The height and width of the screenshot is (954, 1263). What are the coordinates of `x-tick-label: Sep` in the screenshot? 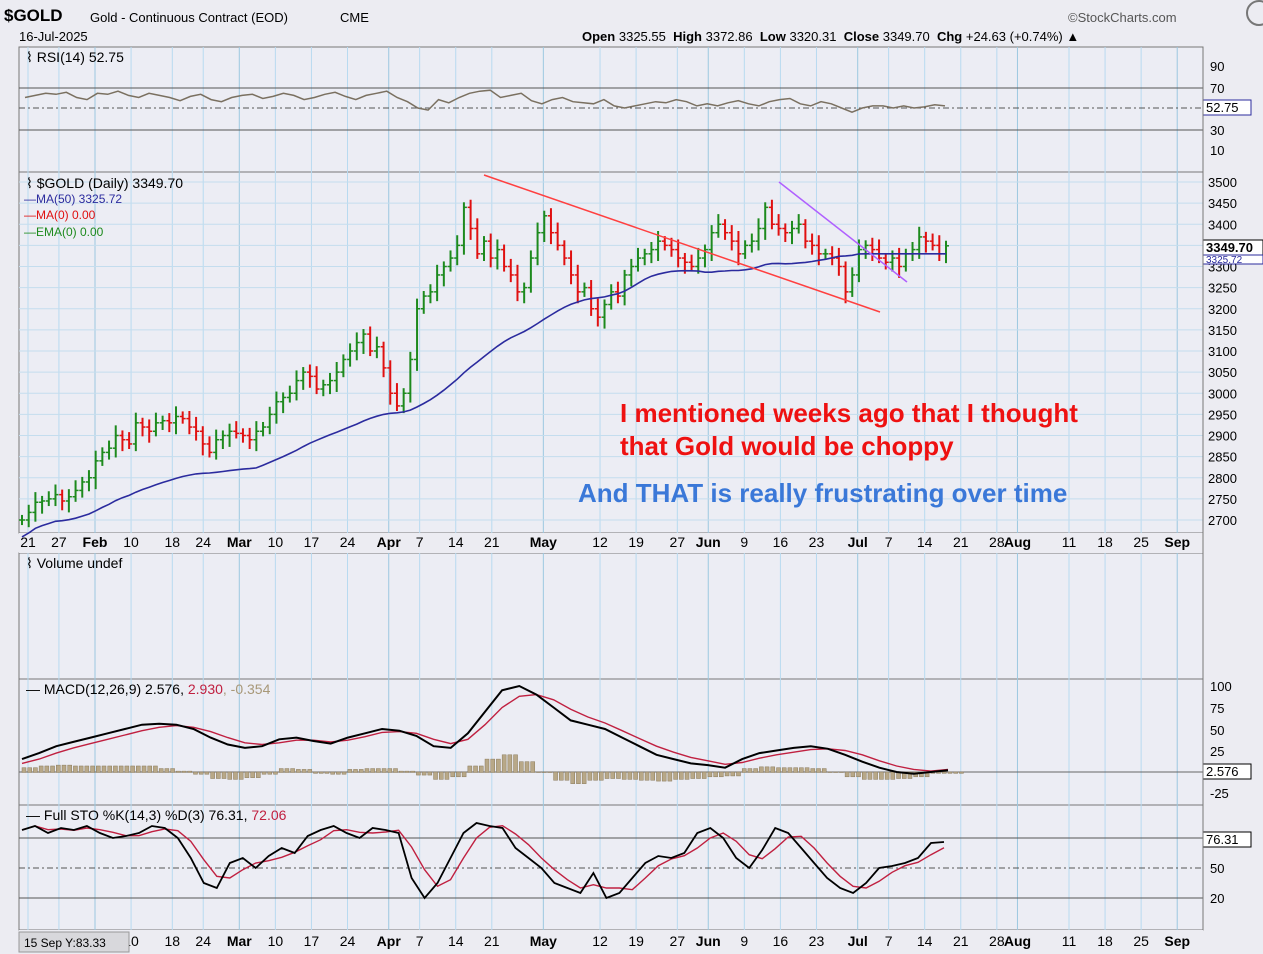 It's located at (1177, 542).